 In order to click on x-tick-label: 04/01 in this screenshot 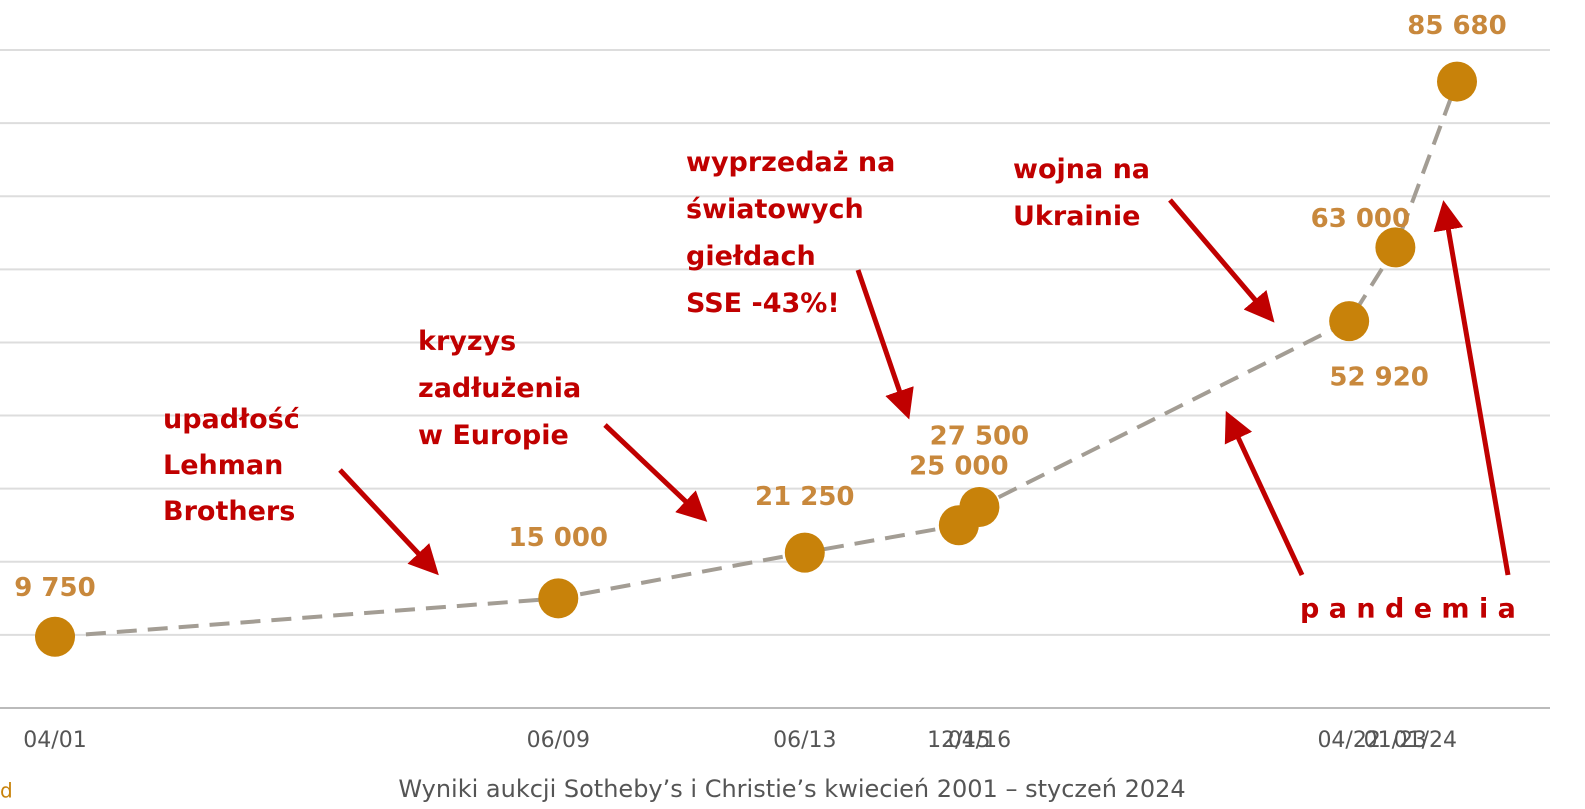, I will do `click(54, 740)`.